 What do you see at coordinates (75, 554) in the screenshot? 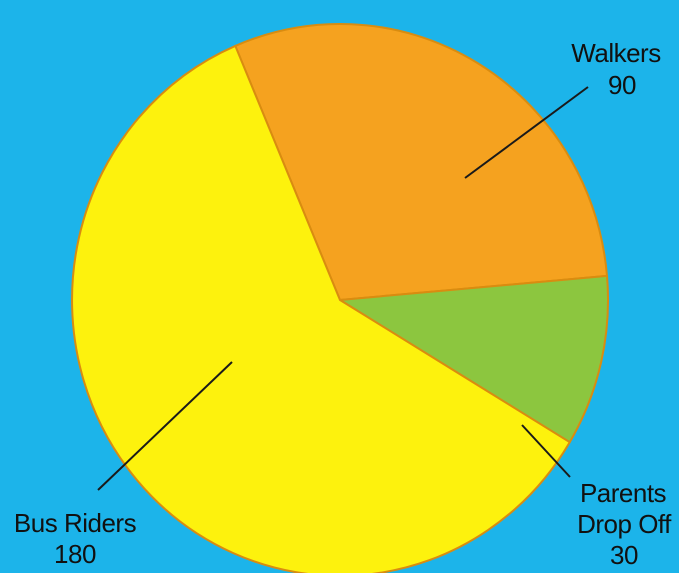
I see `label-bus-riders-value: 180` at bounding box center [75, 554].